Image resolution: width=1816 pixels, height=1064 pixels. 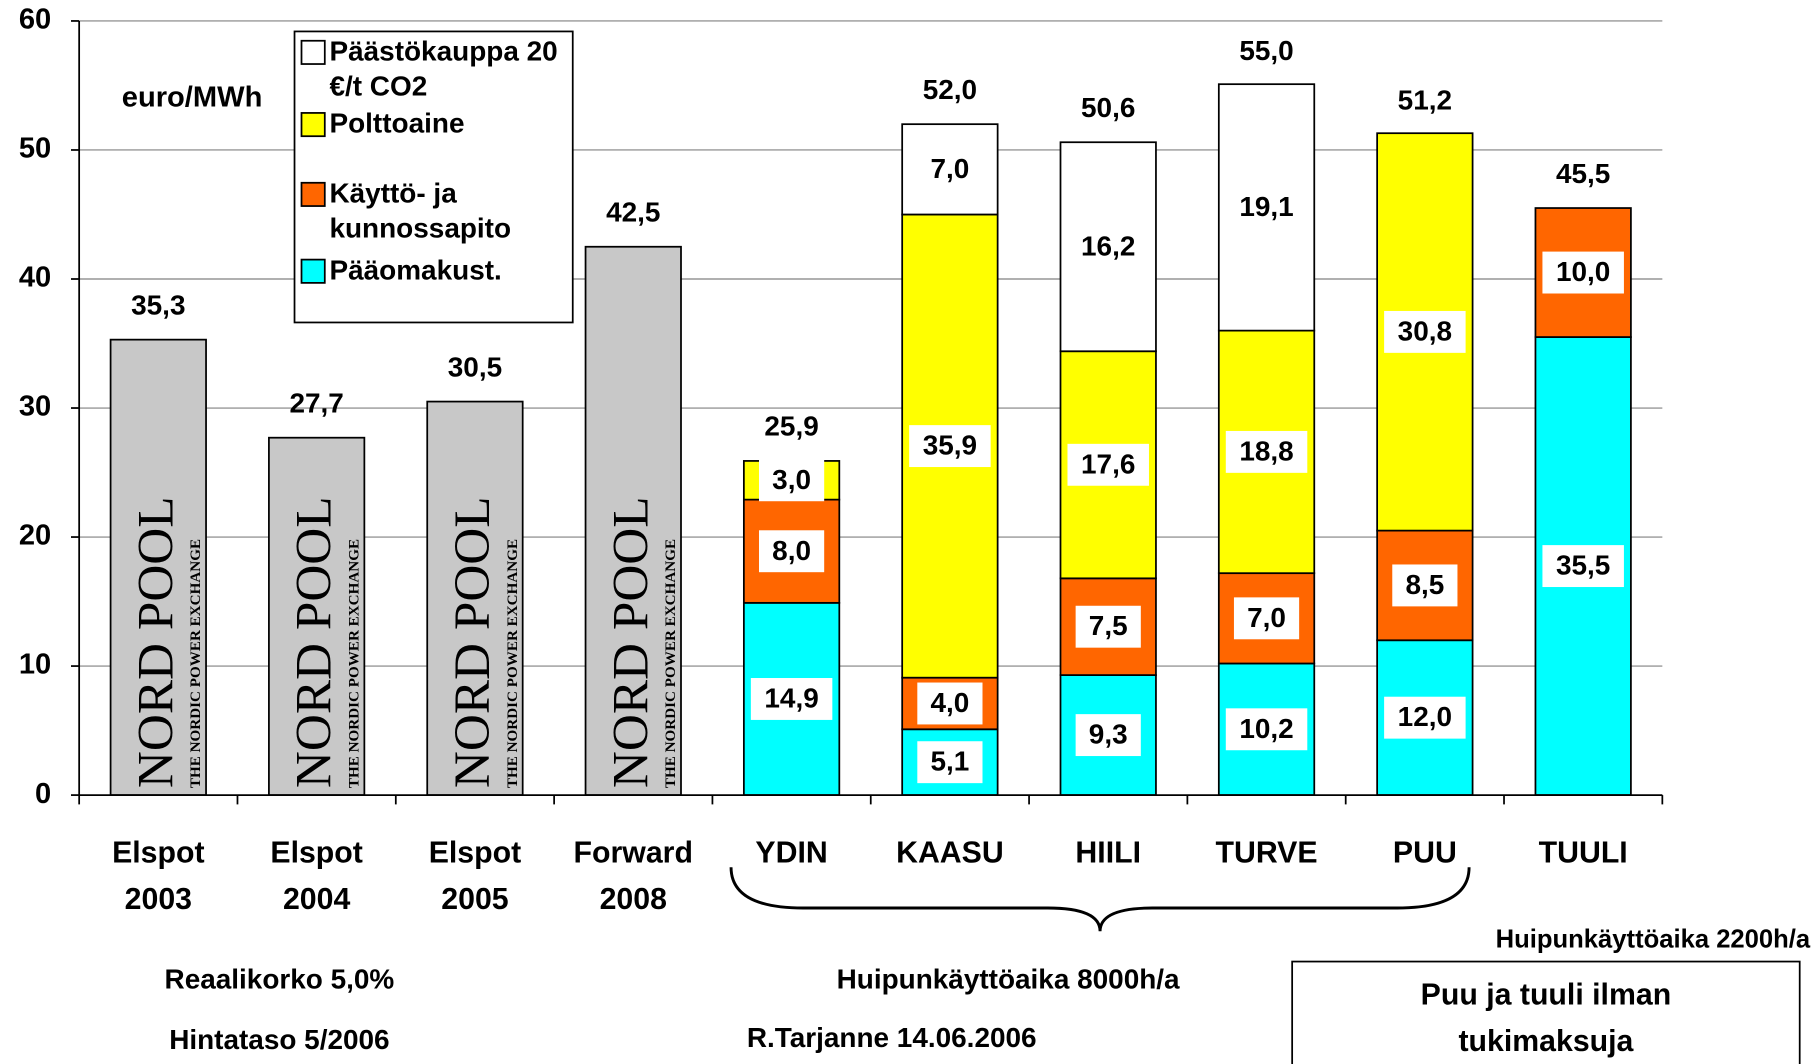 I want to click on x-tick-label-box: Forward 2008, so click(x=633, y=875).